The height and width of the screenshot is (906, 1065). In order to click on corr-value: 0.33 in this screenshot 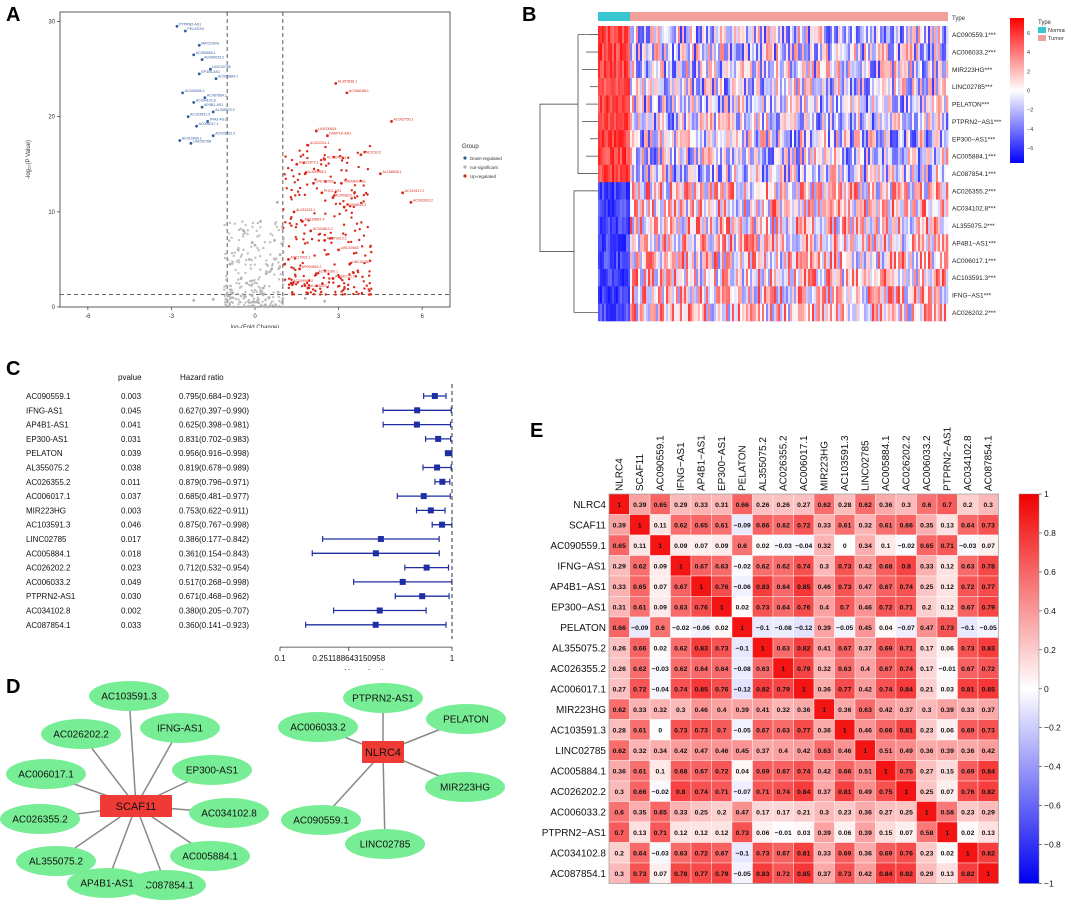, I will do `click(926, 566)`.